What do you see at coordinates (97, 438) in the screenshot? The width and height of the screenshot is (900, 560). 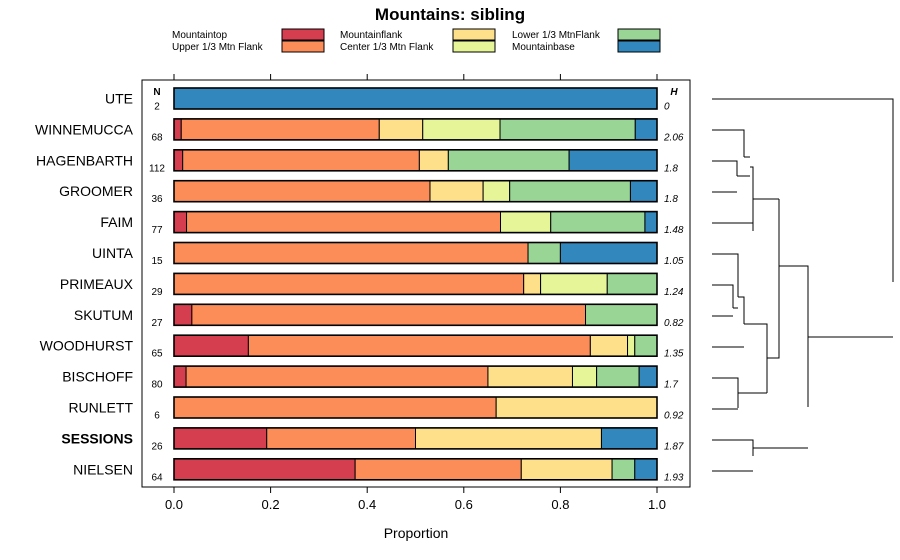 I see `row-label: SESSIONS` at bounding box center [97, 438].